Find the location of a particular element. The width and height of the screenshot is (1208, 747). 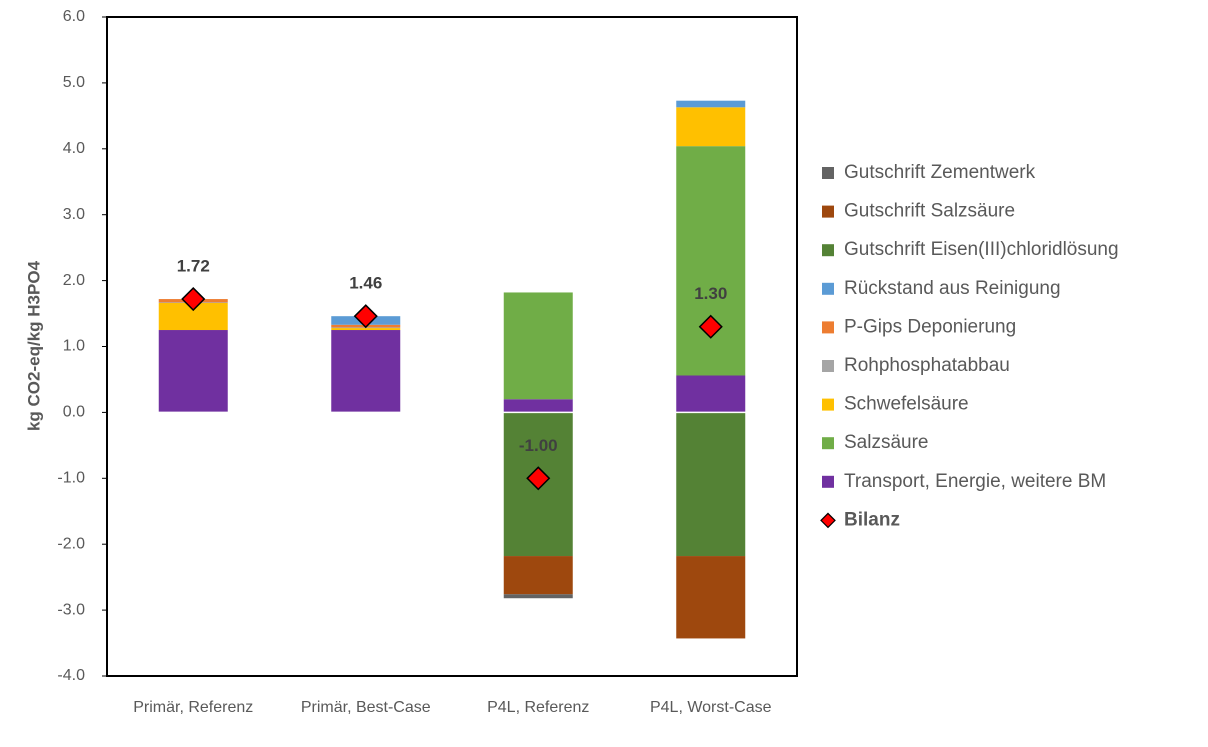

legend-label: Salzsäure is located at coordinates (886, 442).